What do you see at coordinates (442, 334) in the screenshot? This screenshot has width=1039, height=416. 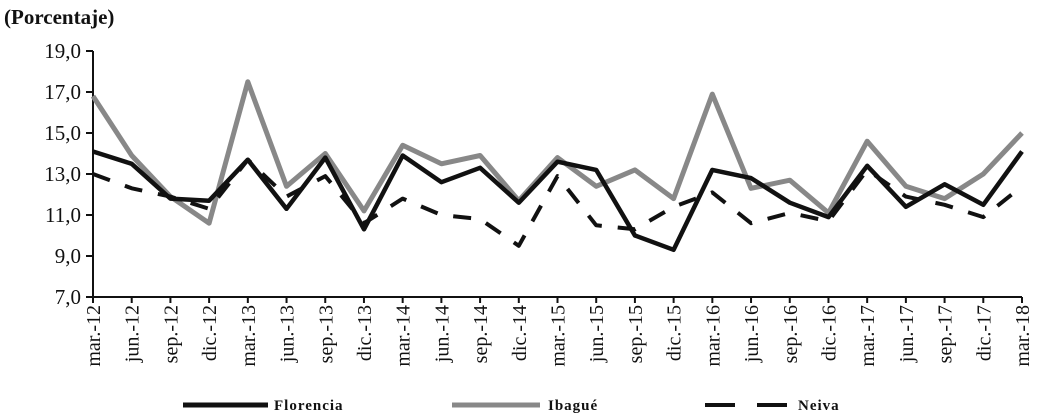 I see `x-tick-label: jun.-14` at bounding box center [442, 334].